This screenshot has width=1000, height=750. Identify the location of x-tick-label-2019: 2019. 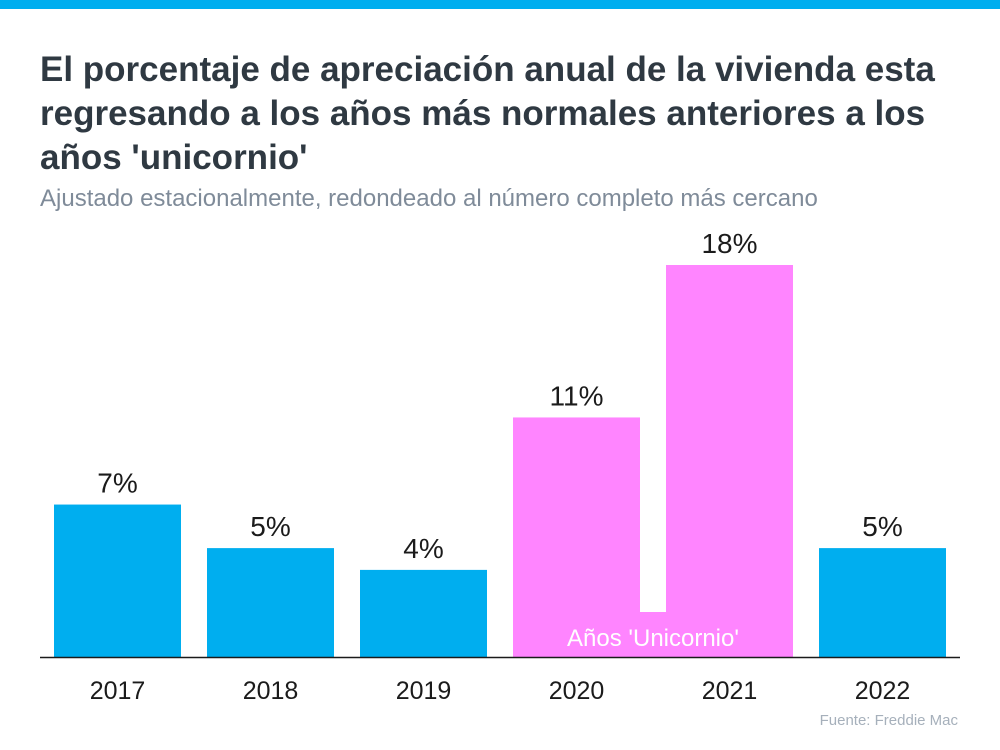
(424, 691).